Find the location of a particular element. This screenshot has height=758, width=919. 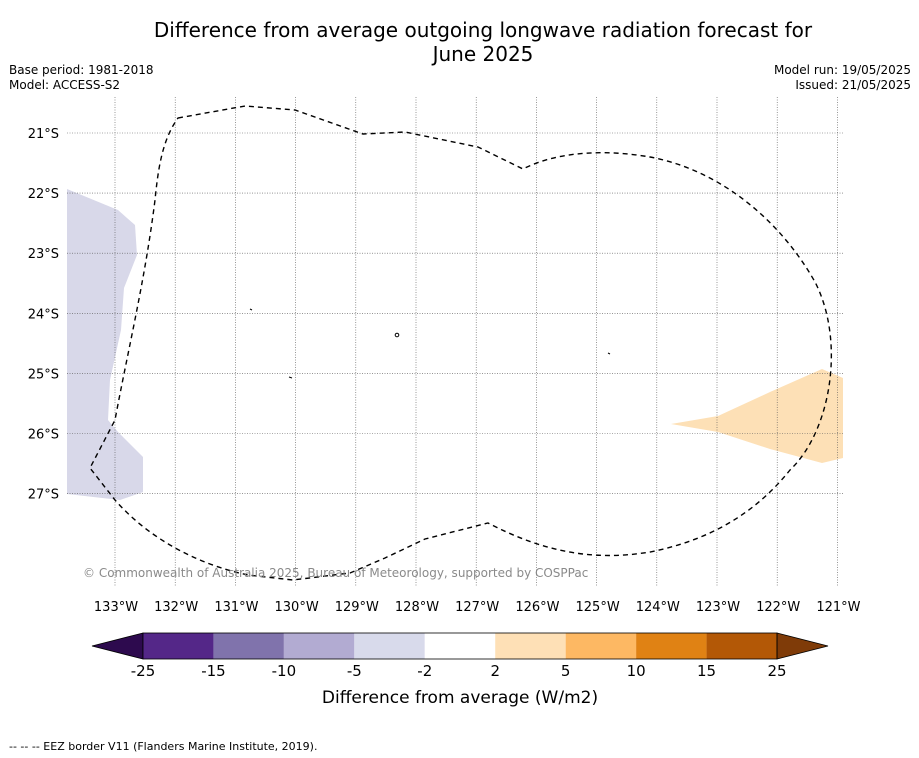

colorbar-tick: -5 is located at coordinates (354, 671).